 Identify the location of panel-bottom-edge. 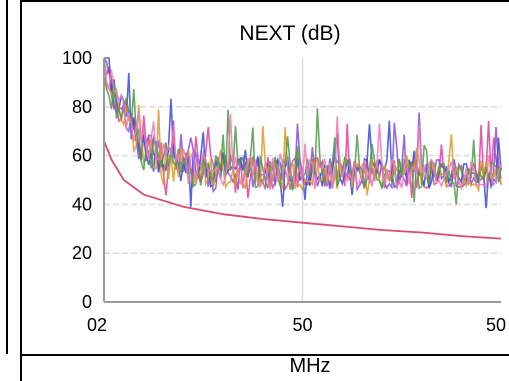
(264, 355).